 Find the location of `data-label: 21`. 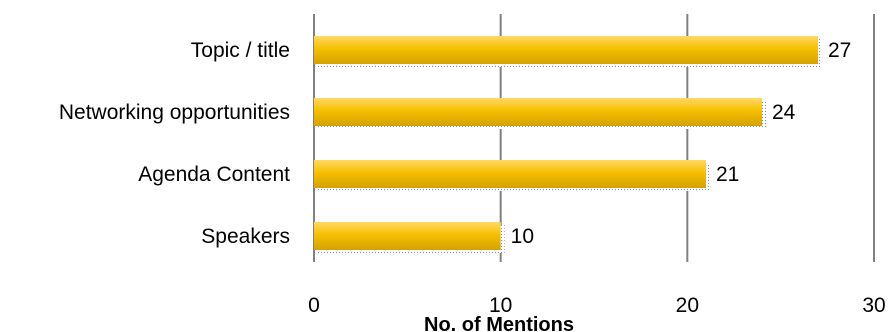

data-label: 21 is located at coordinates (727, 174).